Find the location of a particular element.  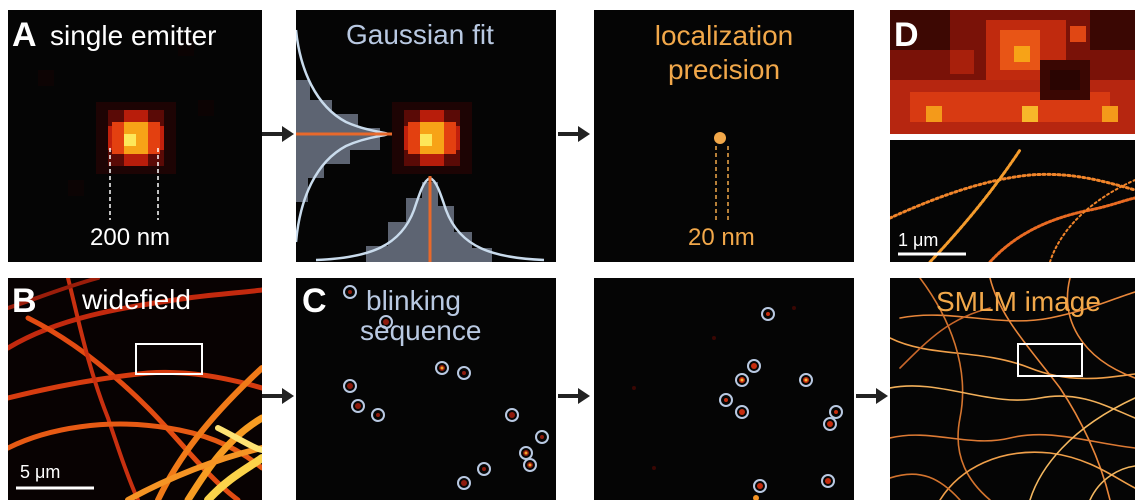

blinking-frame-2-image is located at coordinates (724, 389).